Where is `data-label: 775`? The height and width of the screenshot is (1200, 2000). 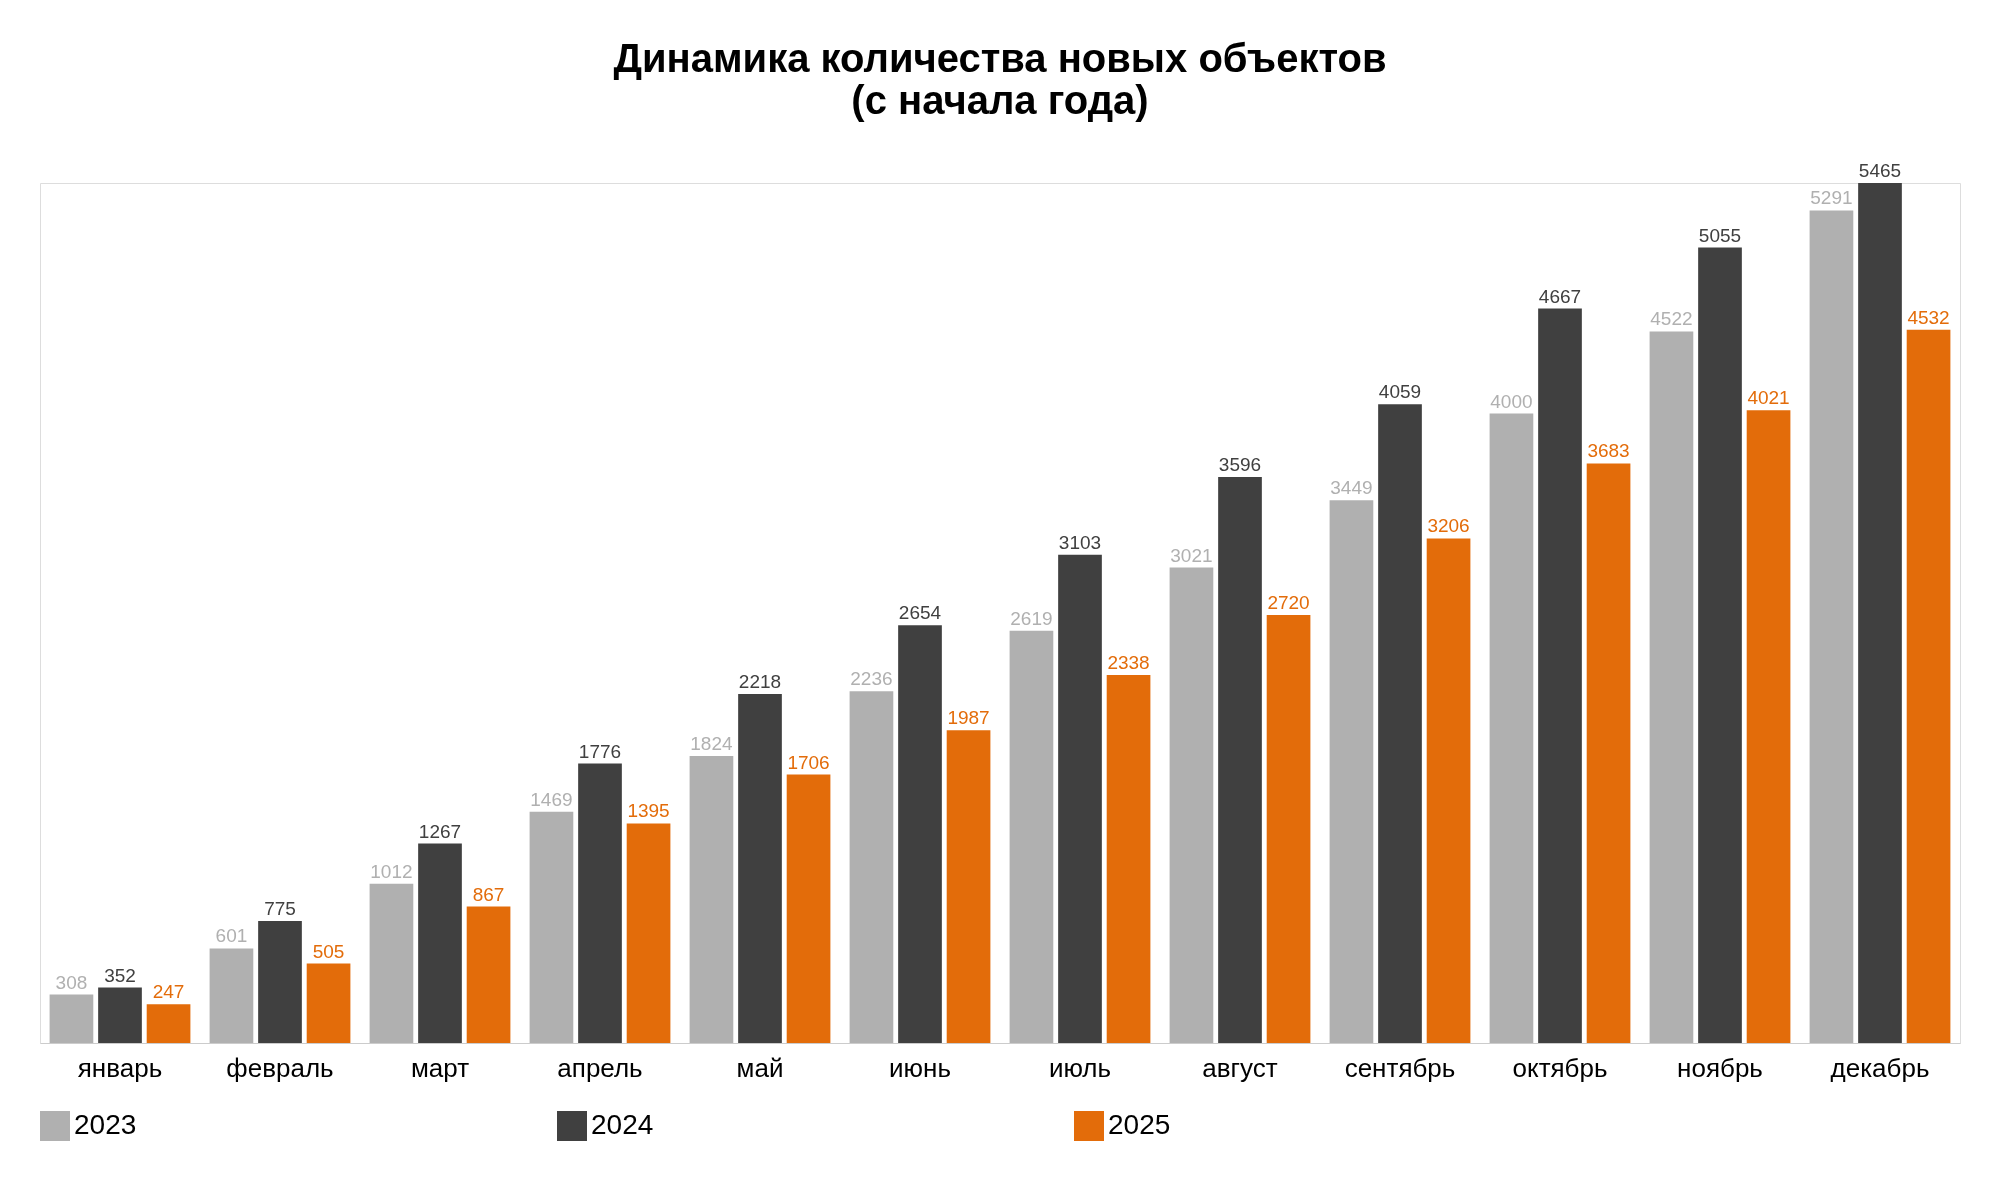
data-label: 775 is located at coordinates (280, 909).